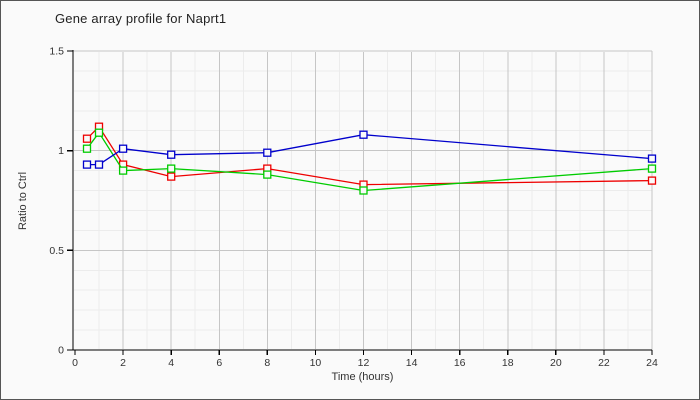 Image resolution: width=700 pixels, height=400 pixels. Describe the element at coordinates (652, 363) in the screenshot. I see `svg-text: 24` at that location.